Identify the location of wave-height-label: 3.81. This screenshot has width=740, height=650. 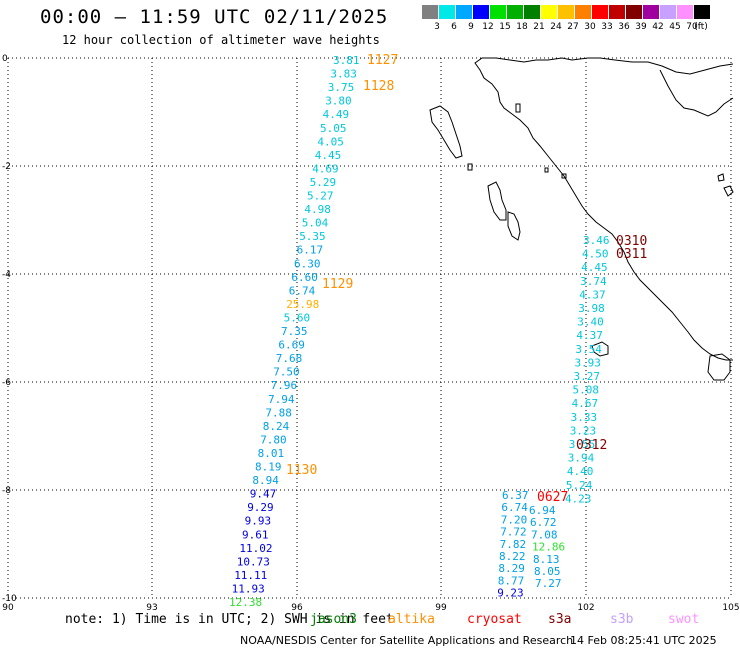
(346, 60).